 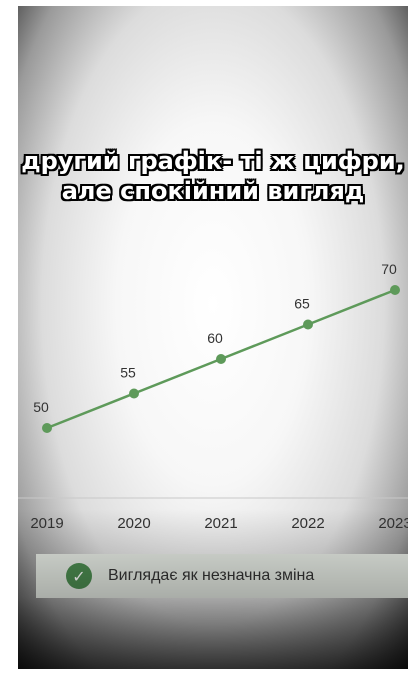 What do you see at coordinates (220, 523) in the screenshot?
I see `x-tick-label: 2021` at bounding box center [220, 523].